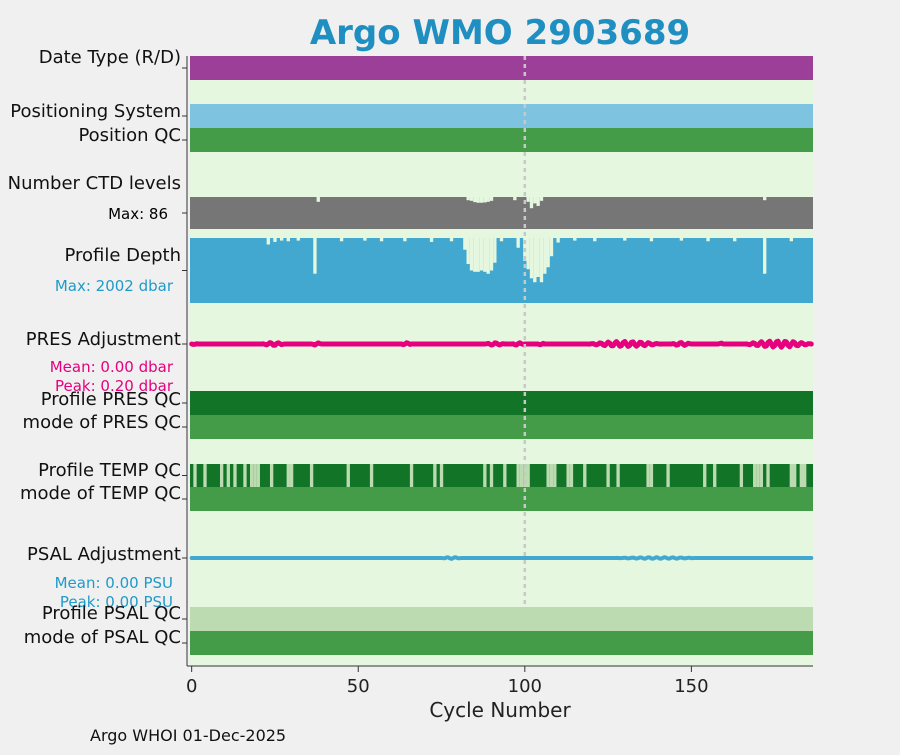 This screenshot has height=755, width=900. Describe the element at coordinates (94, 183) in the screenshot. I see `row-label: Number CTD levels` at that location.